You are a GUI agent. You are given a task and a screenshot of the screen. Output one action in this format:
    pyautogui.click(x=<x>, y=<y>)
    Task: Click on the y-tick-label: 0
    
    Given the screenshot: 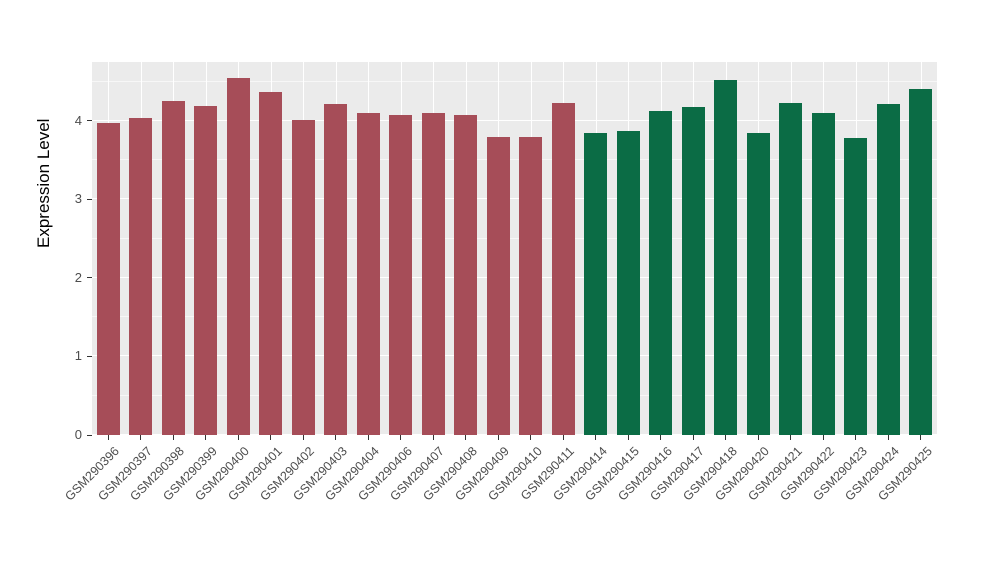 What is the action you would take?
    pyautogui.click(x=78, y=434)
    